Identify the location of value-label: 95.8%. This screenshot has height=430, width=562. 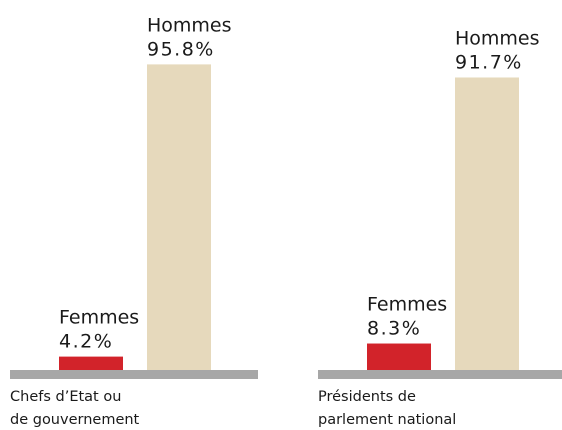
(181, 49).